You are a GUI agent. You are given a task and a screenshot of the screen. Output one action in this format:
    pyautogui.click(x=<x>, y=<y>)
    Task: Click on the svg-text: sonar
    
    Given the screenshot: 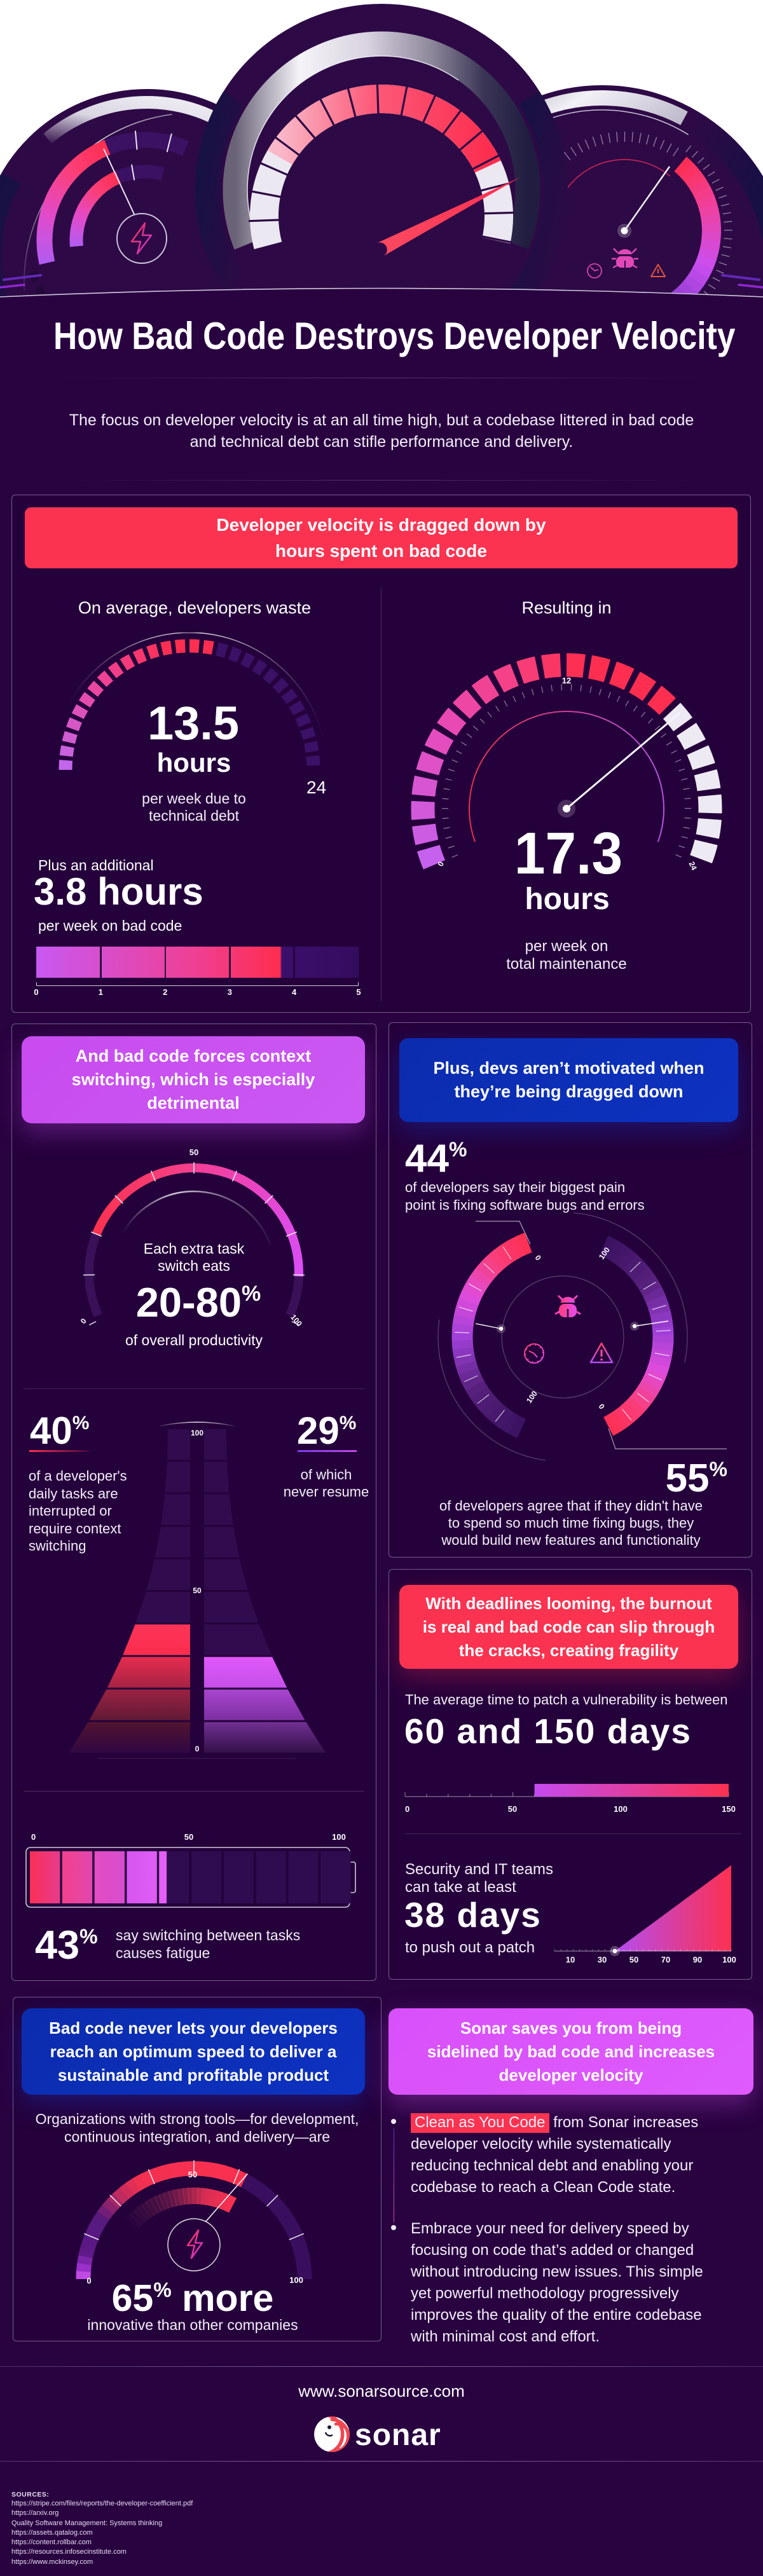 What is the action you would take?
    pyautogui.click(x=398, y=2435)
    